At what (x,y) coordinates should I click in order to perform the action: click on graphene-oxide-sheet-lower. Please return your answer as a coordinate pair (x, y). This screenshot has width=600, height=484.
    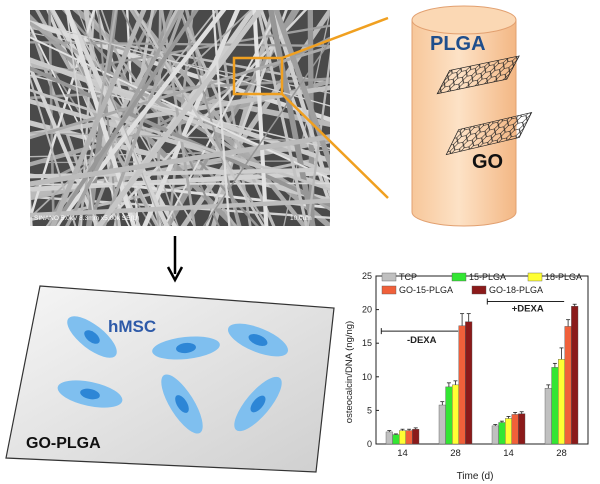
    Looking at the image, I should click on (489, 134).